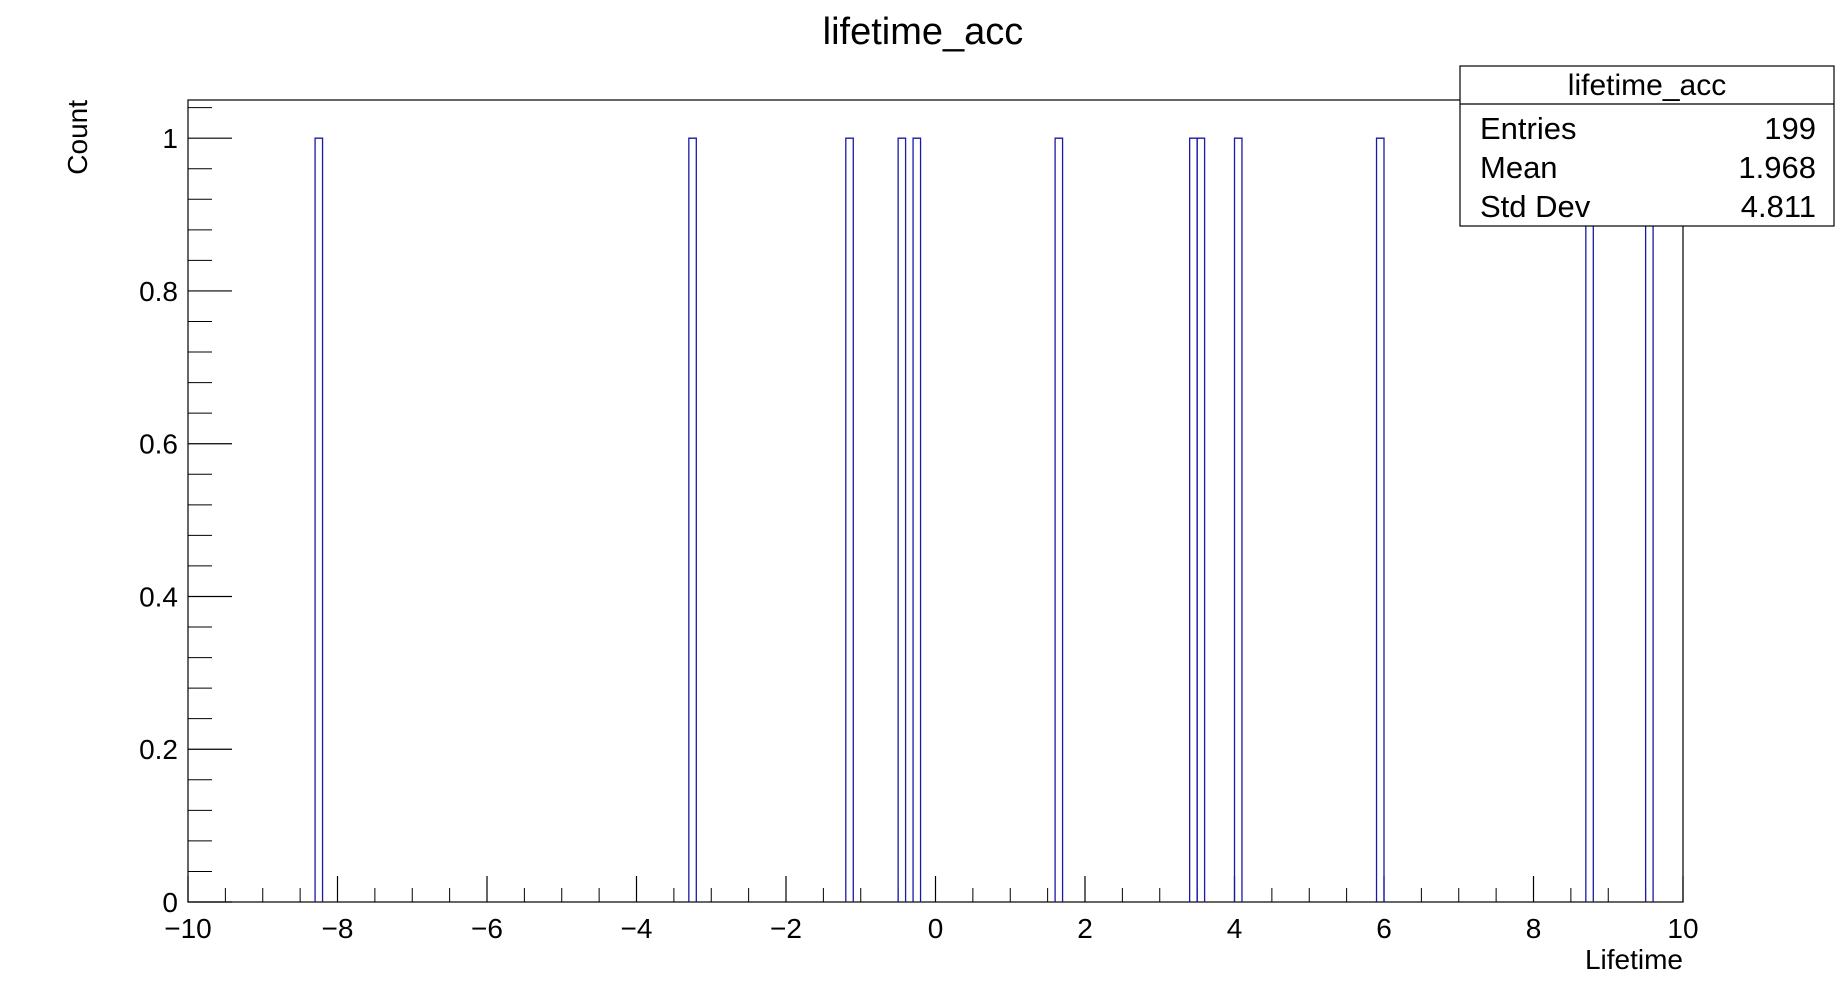  Describe the element at coordinates (158, 444) in the screenshot. I see `y-tick-label: 0.6` at that location.